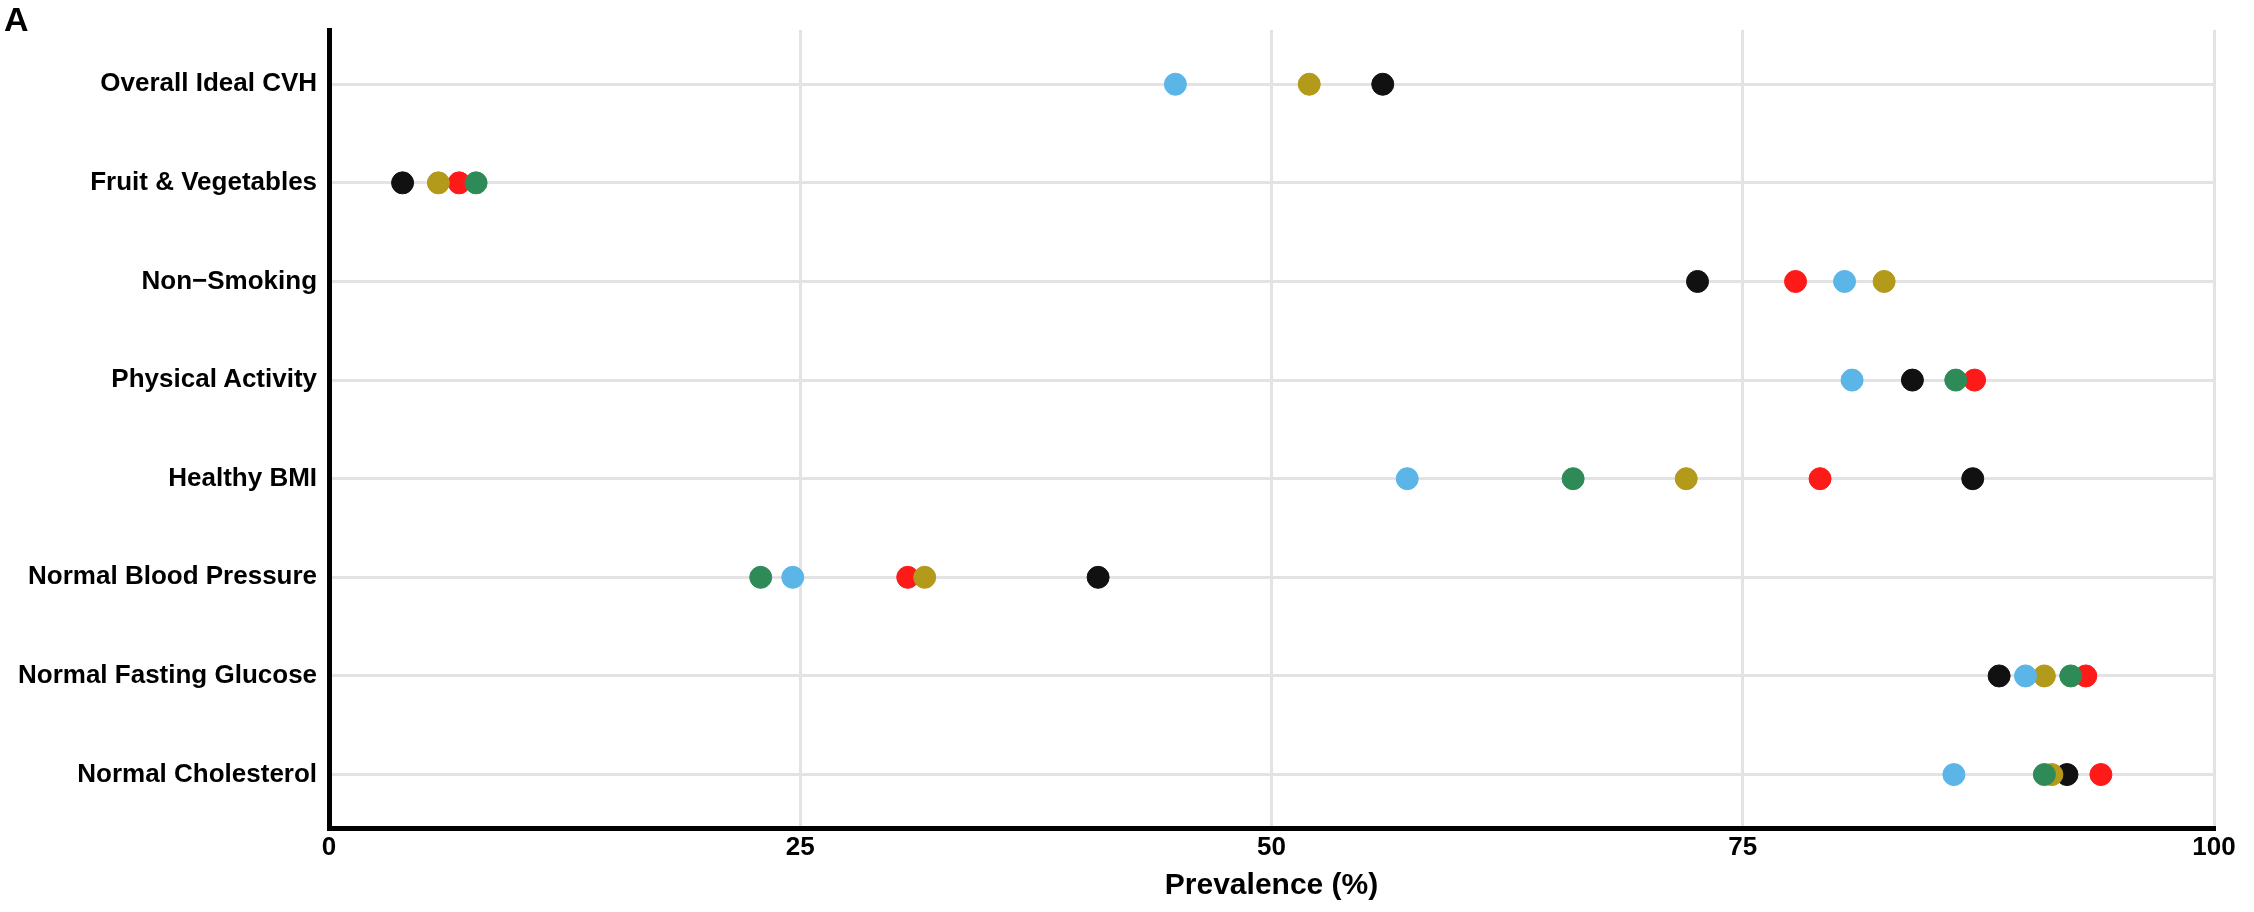 This screenshot has width=2254, height=912. What do you see at coordinates (2214, 845) in the screenshot?
I see `x-tick-label: 100` at bounding box center [2214, 845].